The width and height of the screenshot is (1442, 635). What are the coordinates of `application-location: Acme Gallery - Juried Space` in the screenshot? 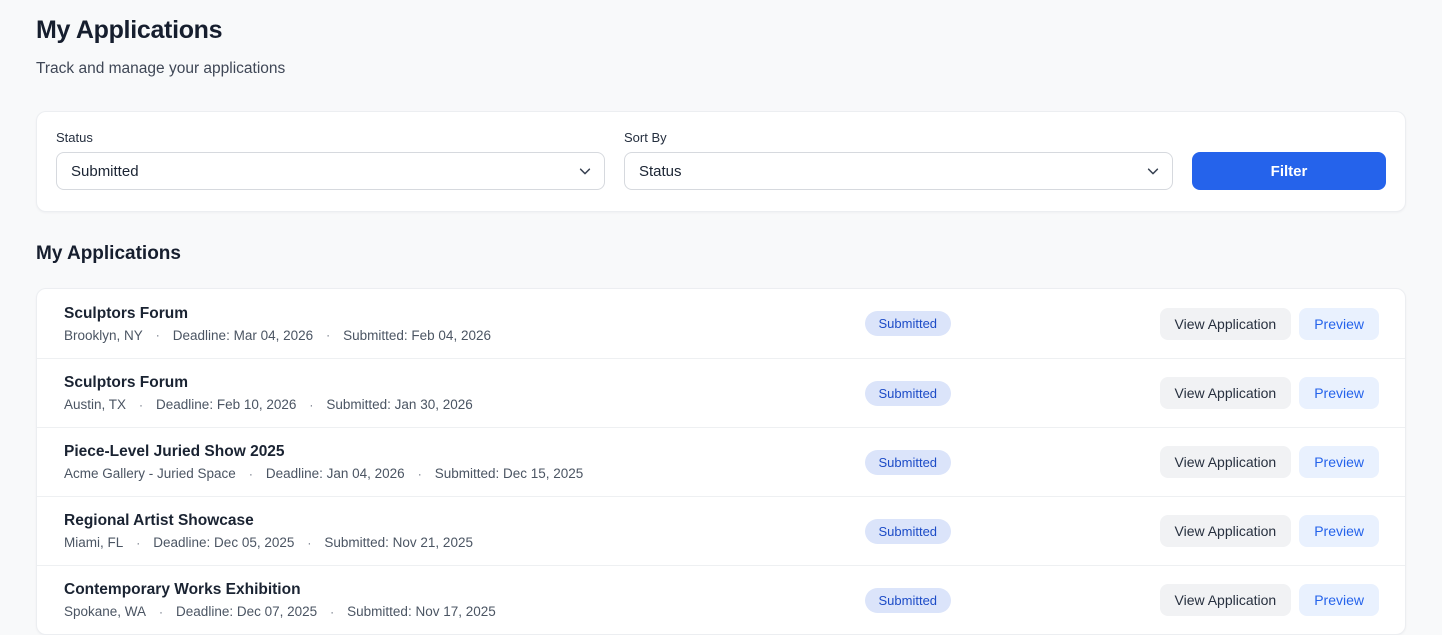 It's located at (150, 473).